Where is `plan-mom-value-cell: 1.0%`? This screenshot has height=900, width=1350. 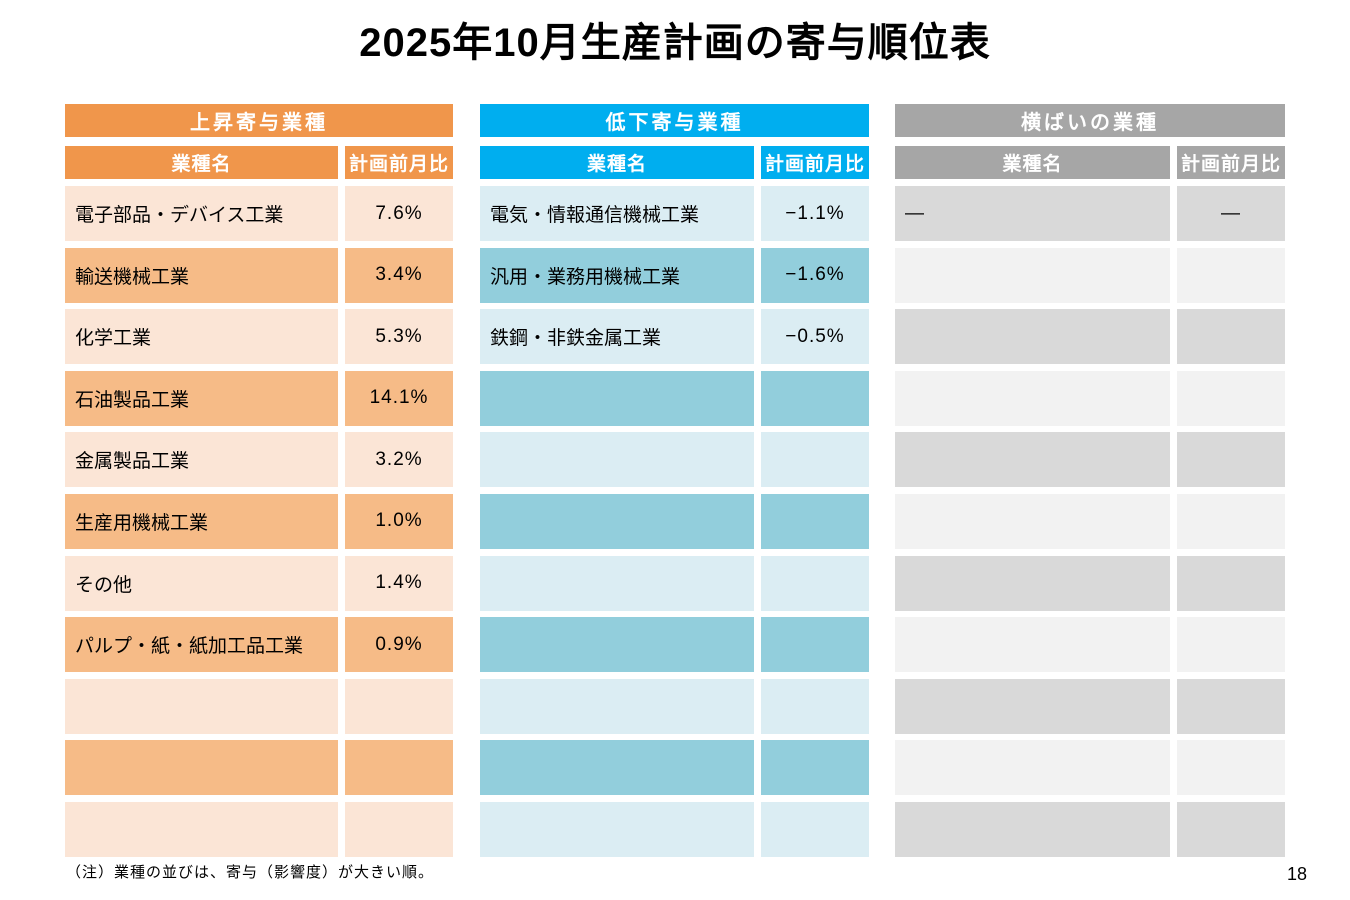 plan-mom-value-cell: 1.0% is located at coordinates (399, 521).